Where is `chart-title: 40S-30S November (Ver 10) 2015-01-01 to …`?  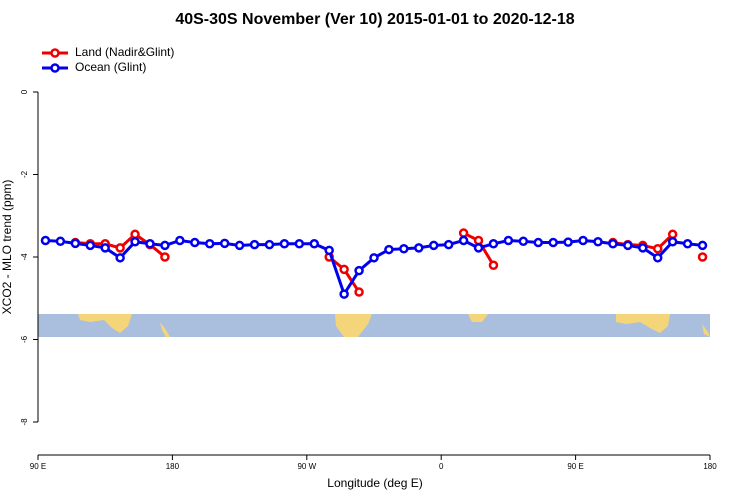
chart-title: 40S-30S November (Ver 10) 2015-01-01 to … is located at coordinates (374, 19).